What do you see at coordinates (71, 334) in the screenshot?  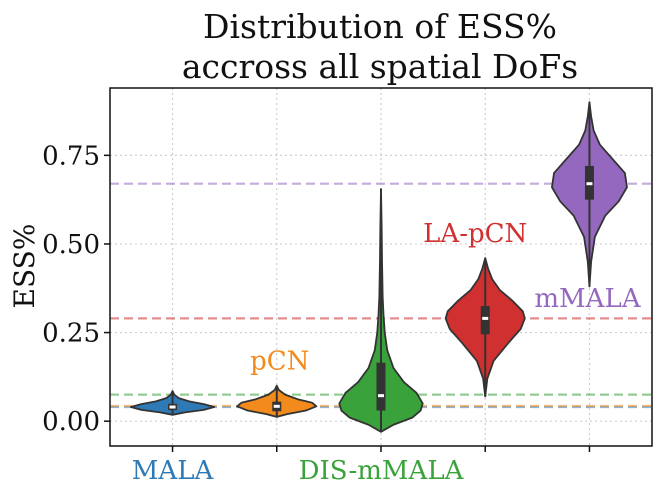 I see `y-tick-label: 0.25` at bounding box center [71, 334].